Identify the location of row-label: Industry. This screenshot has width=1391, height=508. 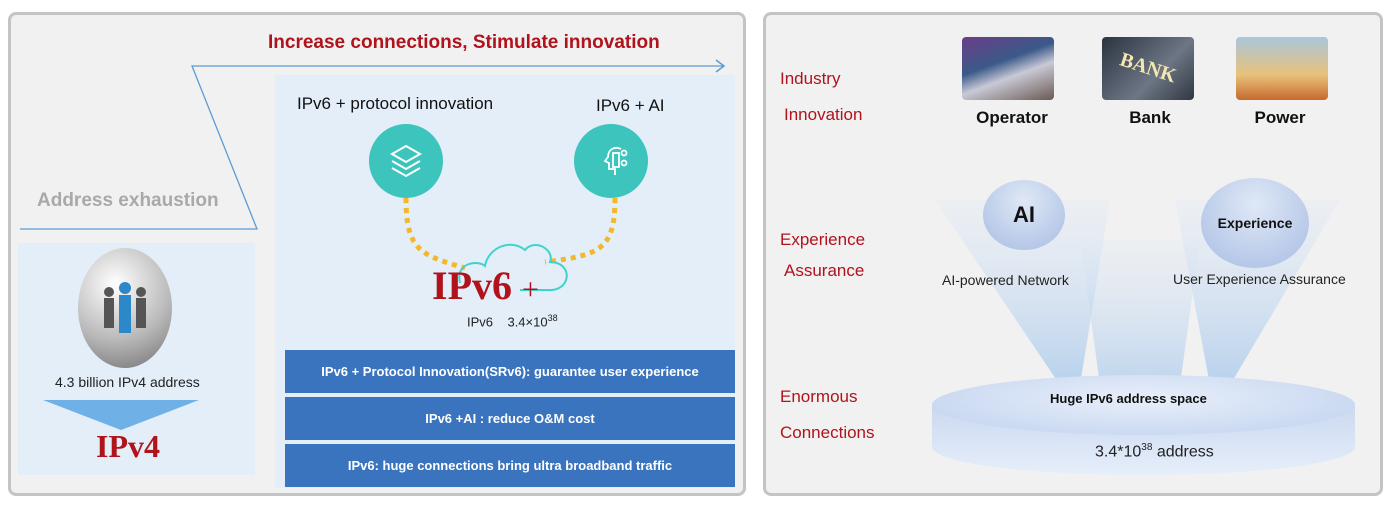
(810, 78).